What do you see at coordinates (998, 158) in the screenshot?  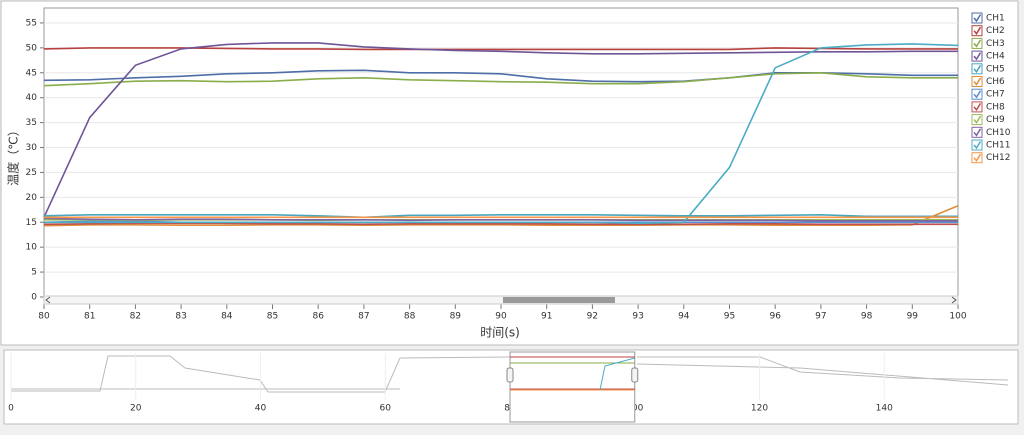 I see `legend-label: CH12` at bounding box center [998, 158].